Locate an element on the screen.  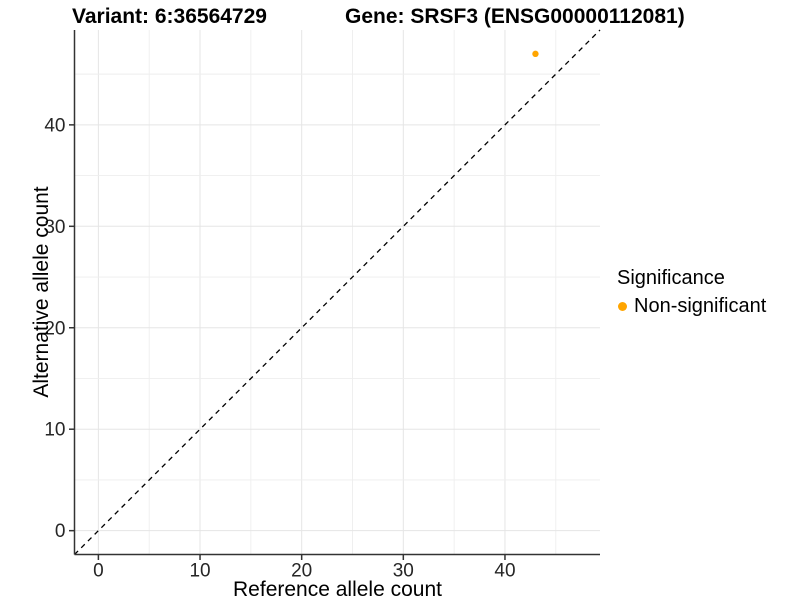
legend: Significance Non-significant is located at coordinates (691, 292).